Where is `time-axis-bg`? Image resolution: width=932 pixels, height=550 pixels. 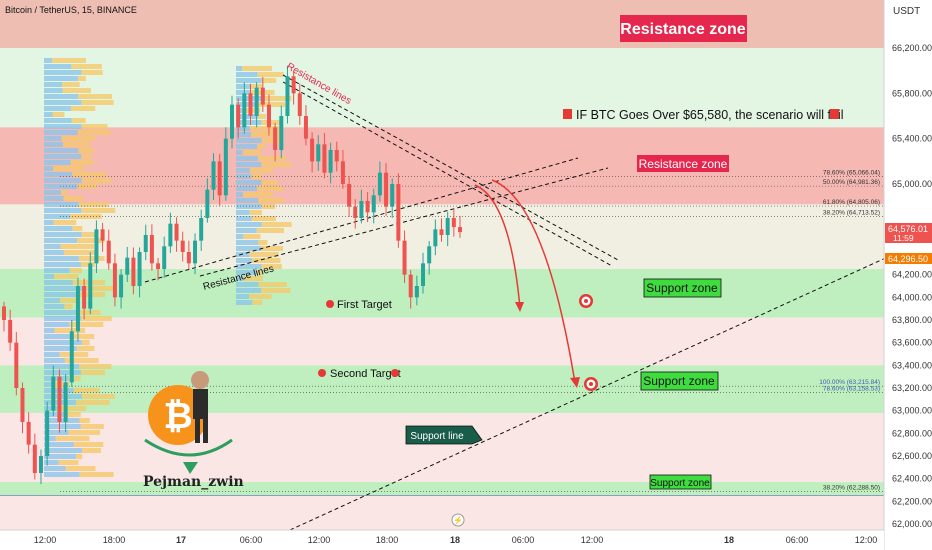
time-axis-bg is located at coordinates (442, 540).